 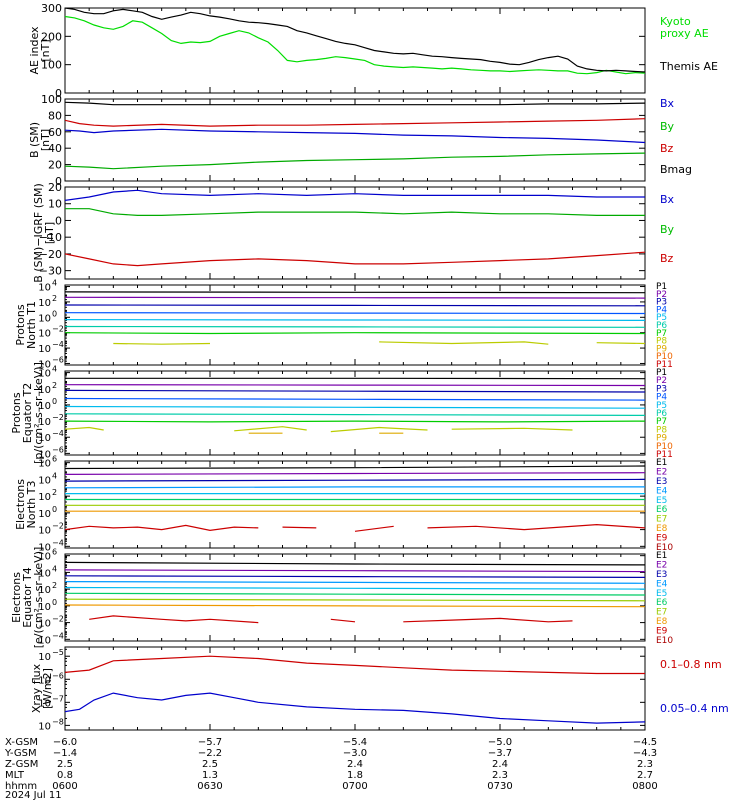 What do you see at coordinates (55, 115) in the screenshot?
I see `y-tick-label: 80` at bounding box center [55, 115].